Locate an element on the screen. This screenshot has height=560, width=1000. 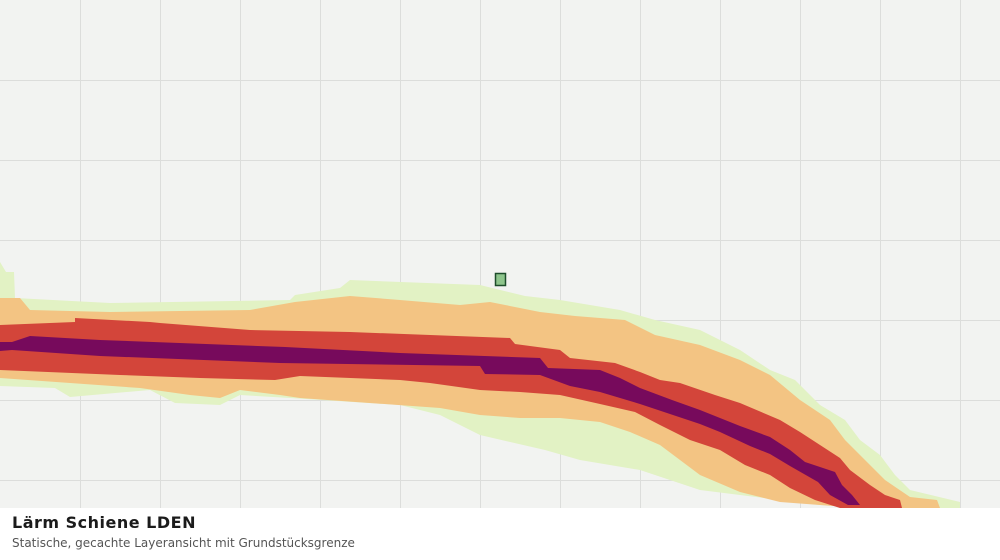
layer-title: Lärm Schiene LDEN is located at coordinates (104, 522).